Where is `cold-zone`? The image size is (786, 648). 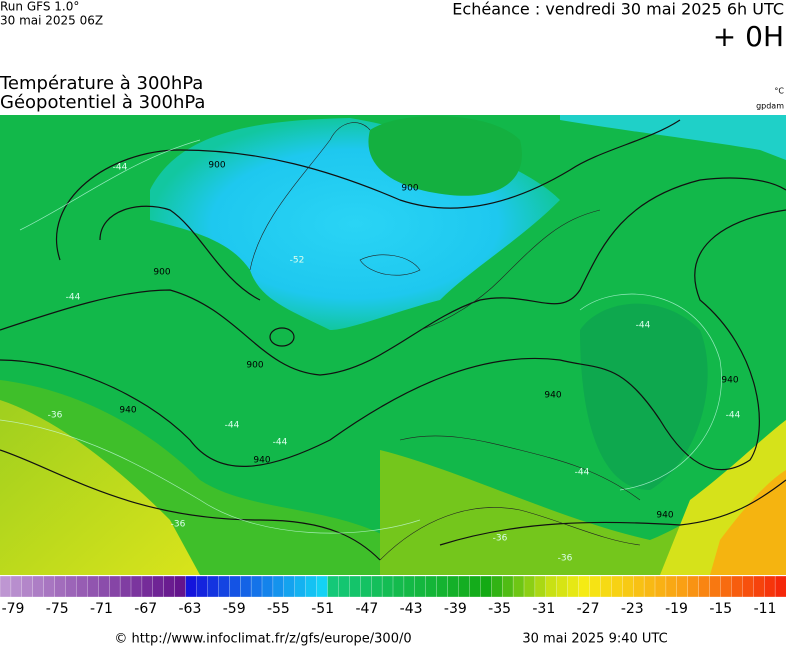 cold-zone is located at coordinates (673, 137).